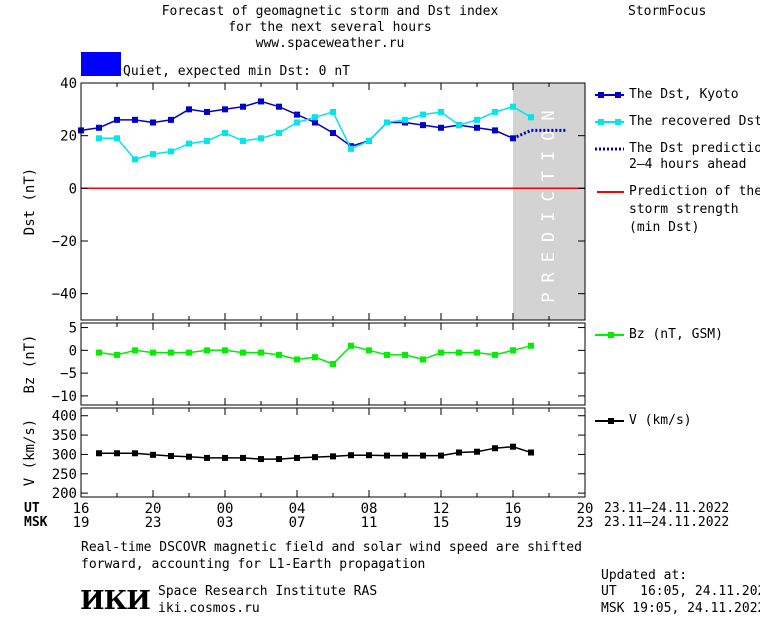 This screenshot has height=620, width=760. Describe the element at coordinates (660, 420) in the screenshot. I see `legend-v: V (km/s)` at that location.